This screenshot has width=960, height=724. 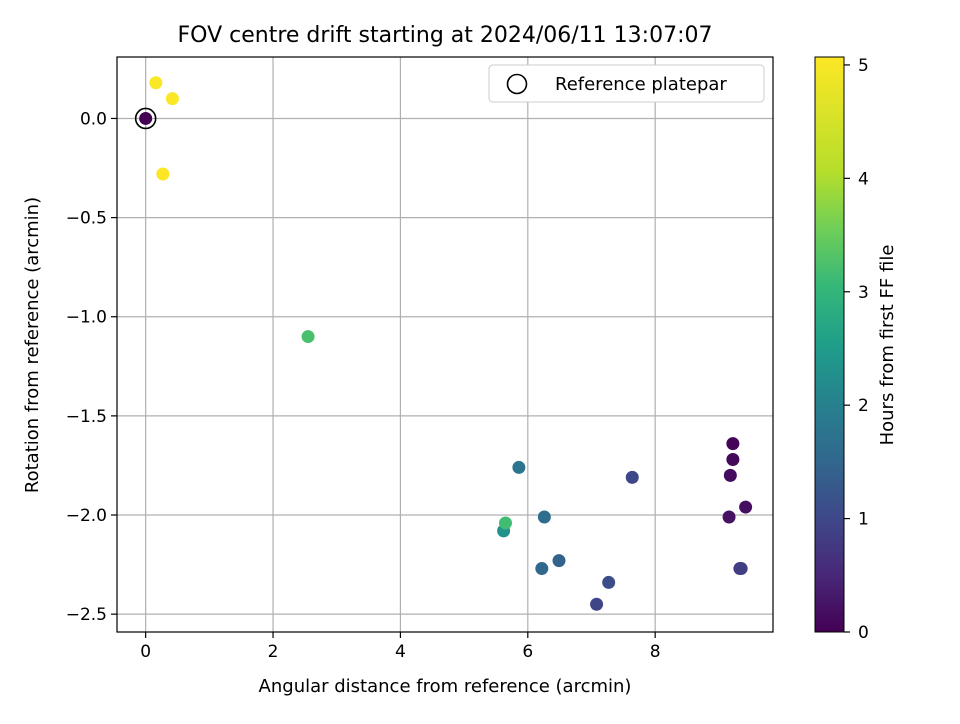 I want to click on y-tick-label: 0.0, so click(x=93, y=119).